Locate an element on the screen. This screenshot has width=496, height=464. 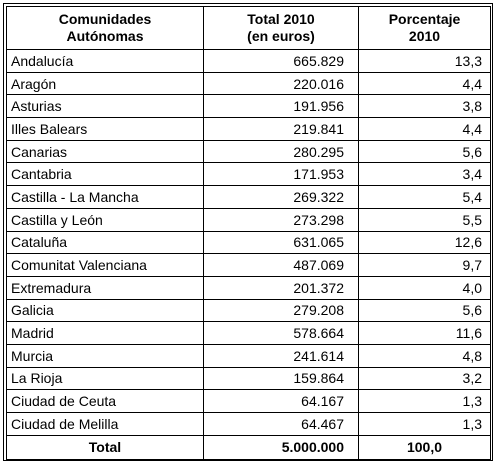
table-row: Canarias 280.295 5,6 is located at coordinates (248, 151).